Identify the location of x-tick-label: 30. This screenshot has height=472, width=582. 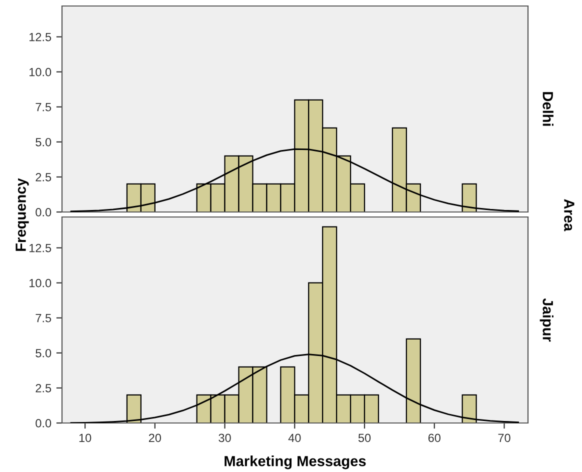
(224, 438).